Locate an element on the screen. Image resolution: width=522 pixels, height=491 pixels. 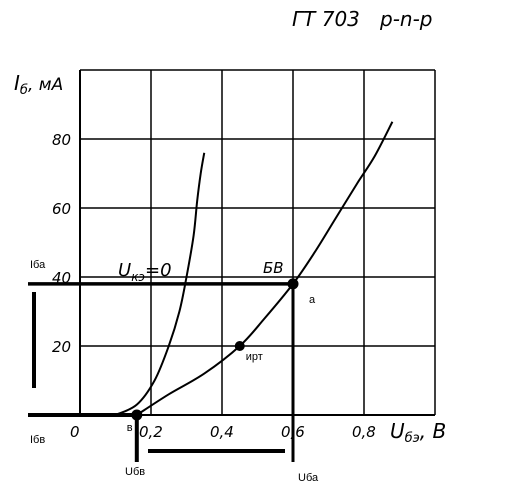
chart-title: ГТ 703 is located at coordinates (326, 19).